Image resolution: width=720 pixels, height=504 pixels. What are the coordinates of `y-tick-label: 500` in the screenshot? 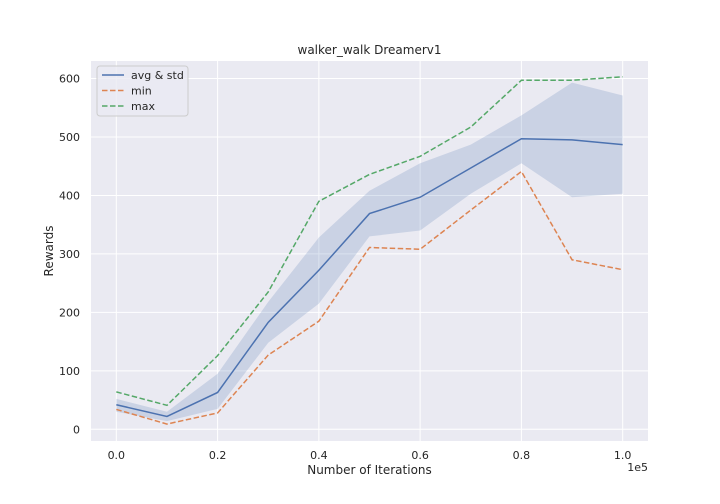 It's located at (69, 137).